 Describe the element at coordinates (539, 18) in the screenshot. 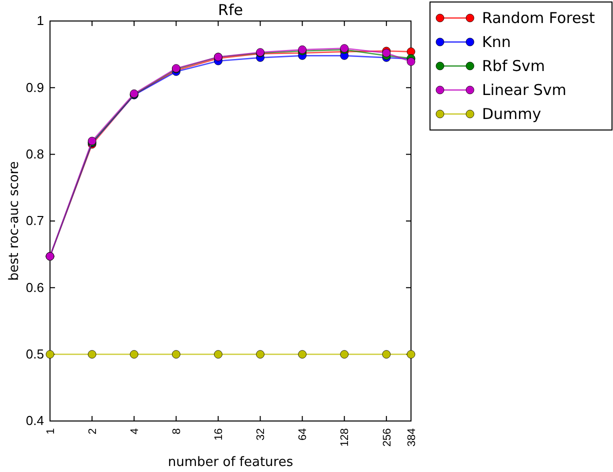

I see `legend-label: Random Forest` at that location.